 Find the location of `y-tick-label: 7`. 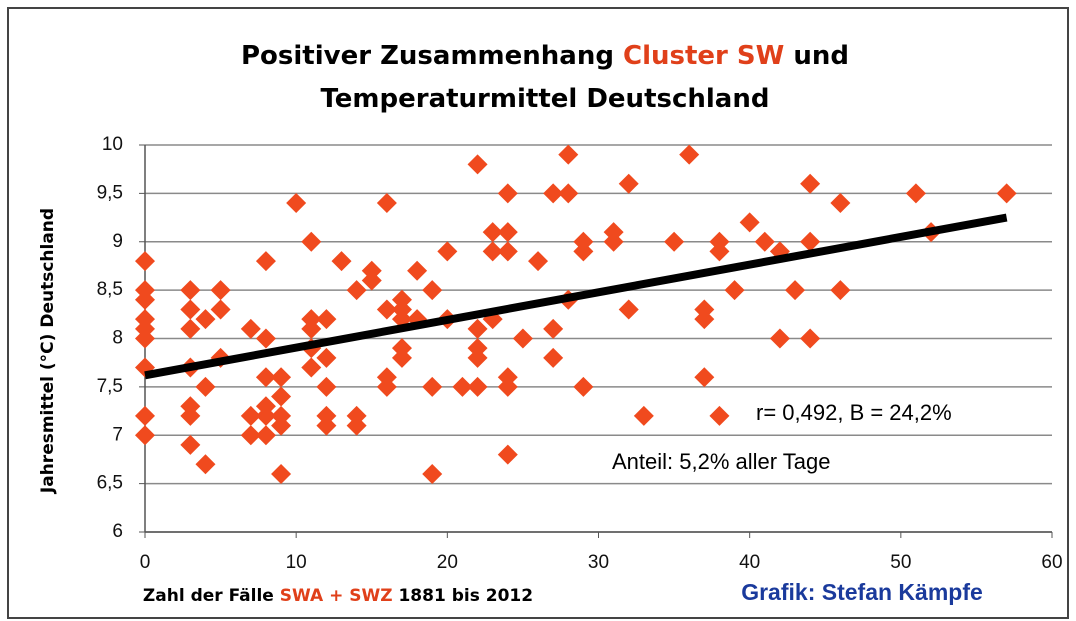

y-tick-label: 7 is located at coordinates (117, 434).